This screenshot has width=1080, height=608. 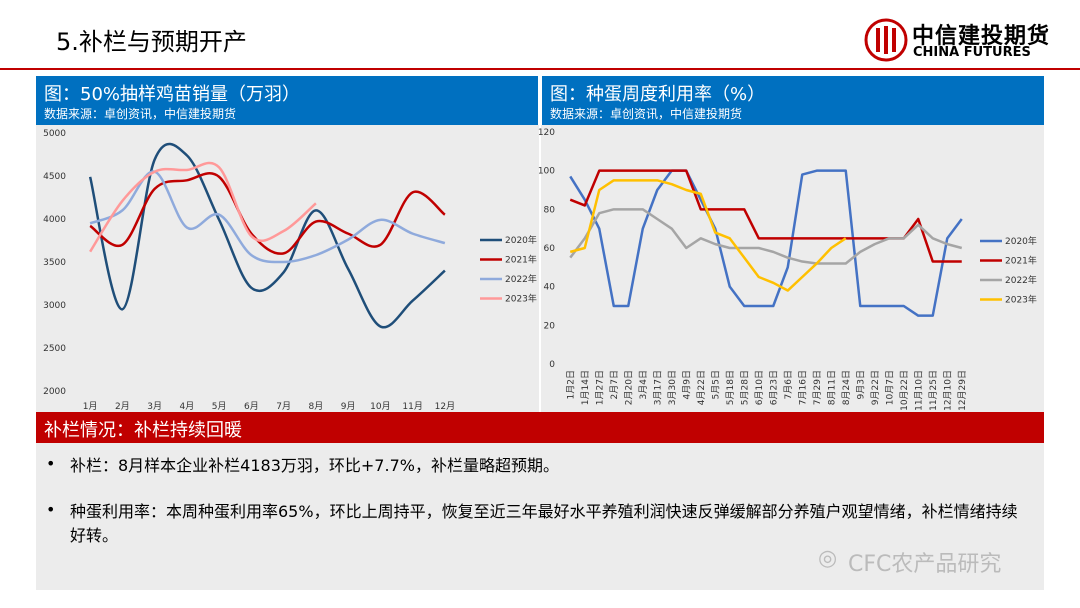 What do you see at coordinates (187, 406) in the screenshot?
I see `x-tick-label: 4月` at bounding box center [187, 406].